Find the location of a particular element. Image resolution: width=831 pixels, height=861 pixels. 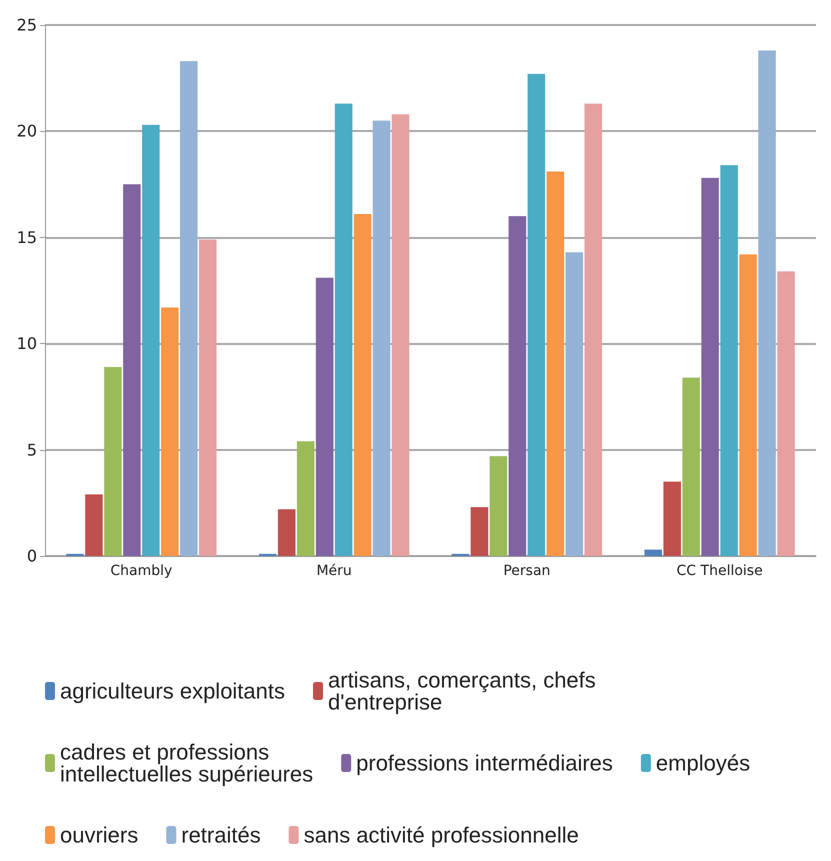

x-tick-label: CC Thelloise is located at coordinates (719, 571).